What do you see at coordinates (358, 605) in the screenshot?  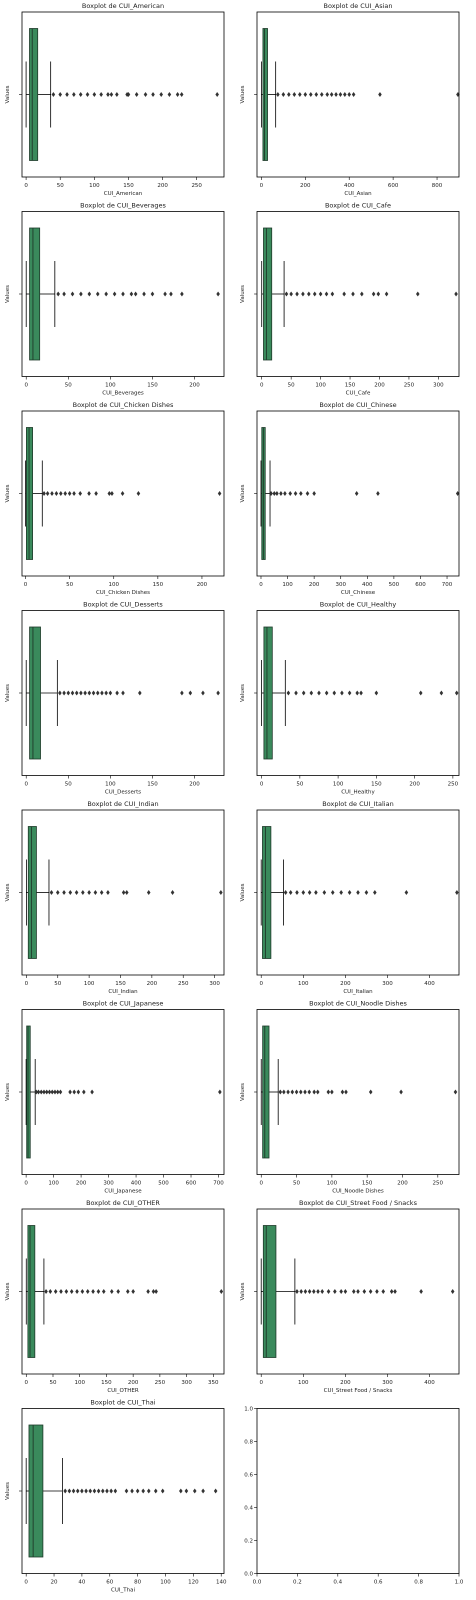 I see `subplot-title: Boxplot de CUI_Healthy` at bounding box center [358, 605].